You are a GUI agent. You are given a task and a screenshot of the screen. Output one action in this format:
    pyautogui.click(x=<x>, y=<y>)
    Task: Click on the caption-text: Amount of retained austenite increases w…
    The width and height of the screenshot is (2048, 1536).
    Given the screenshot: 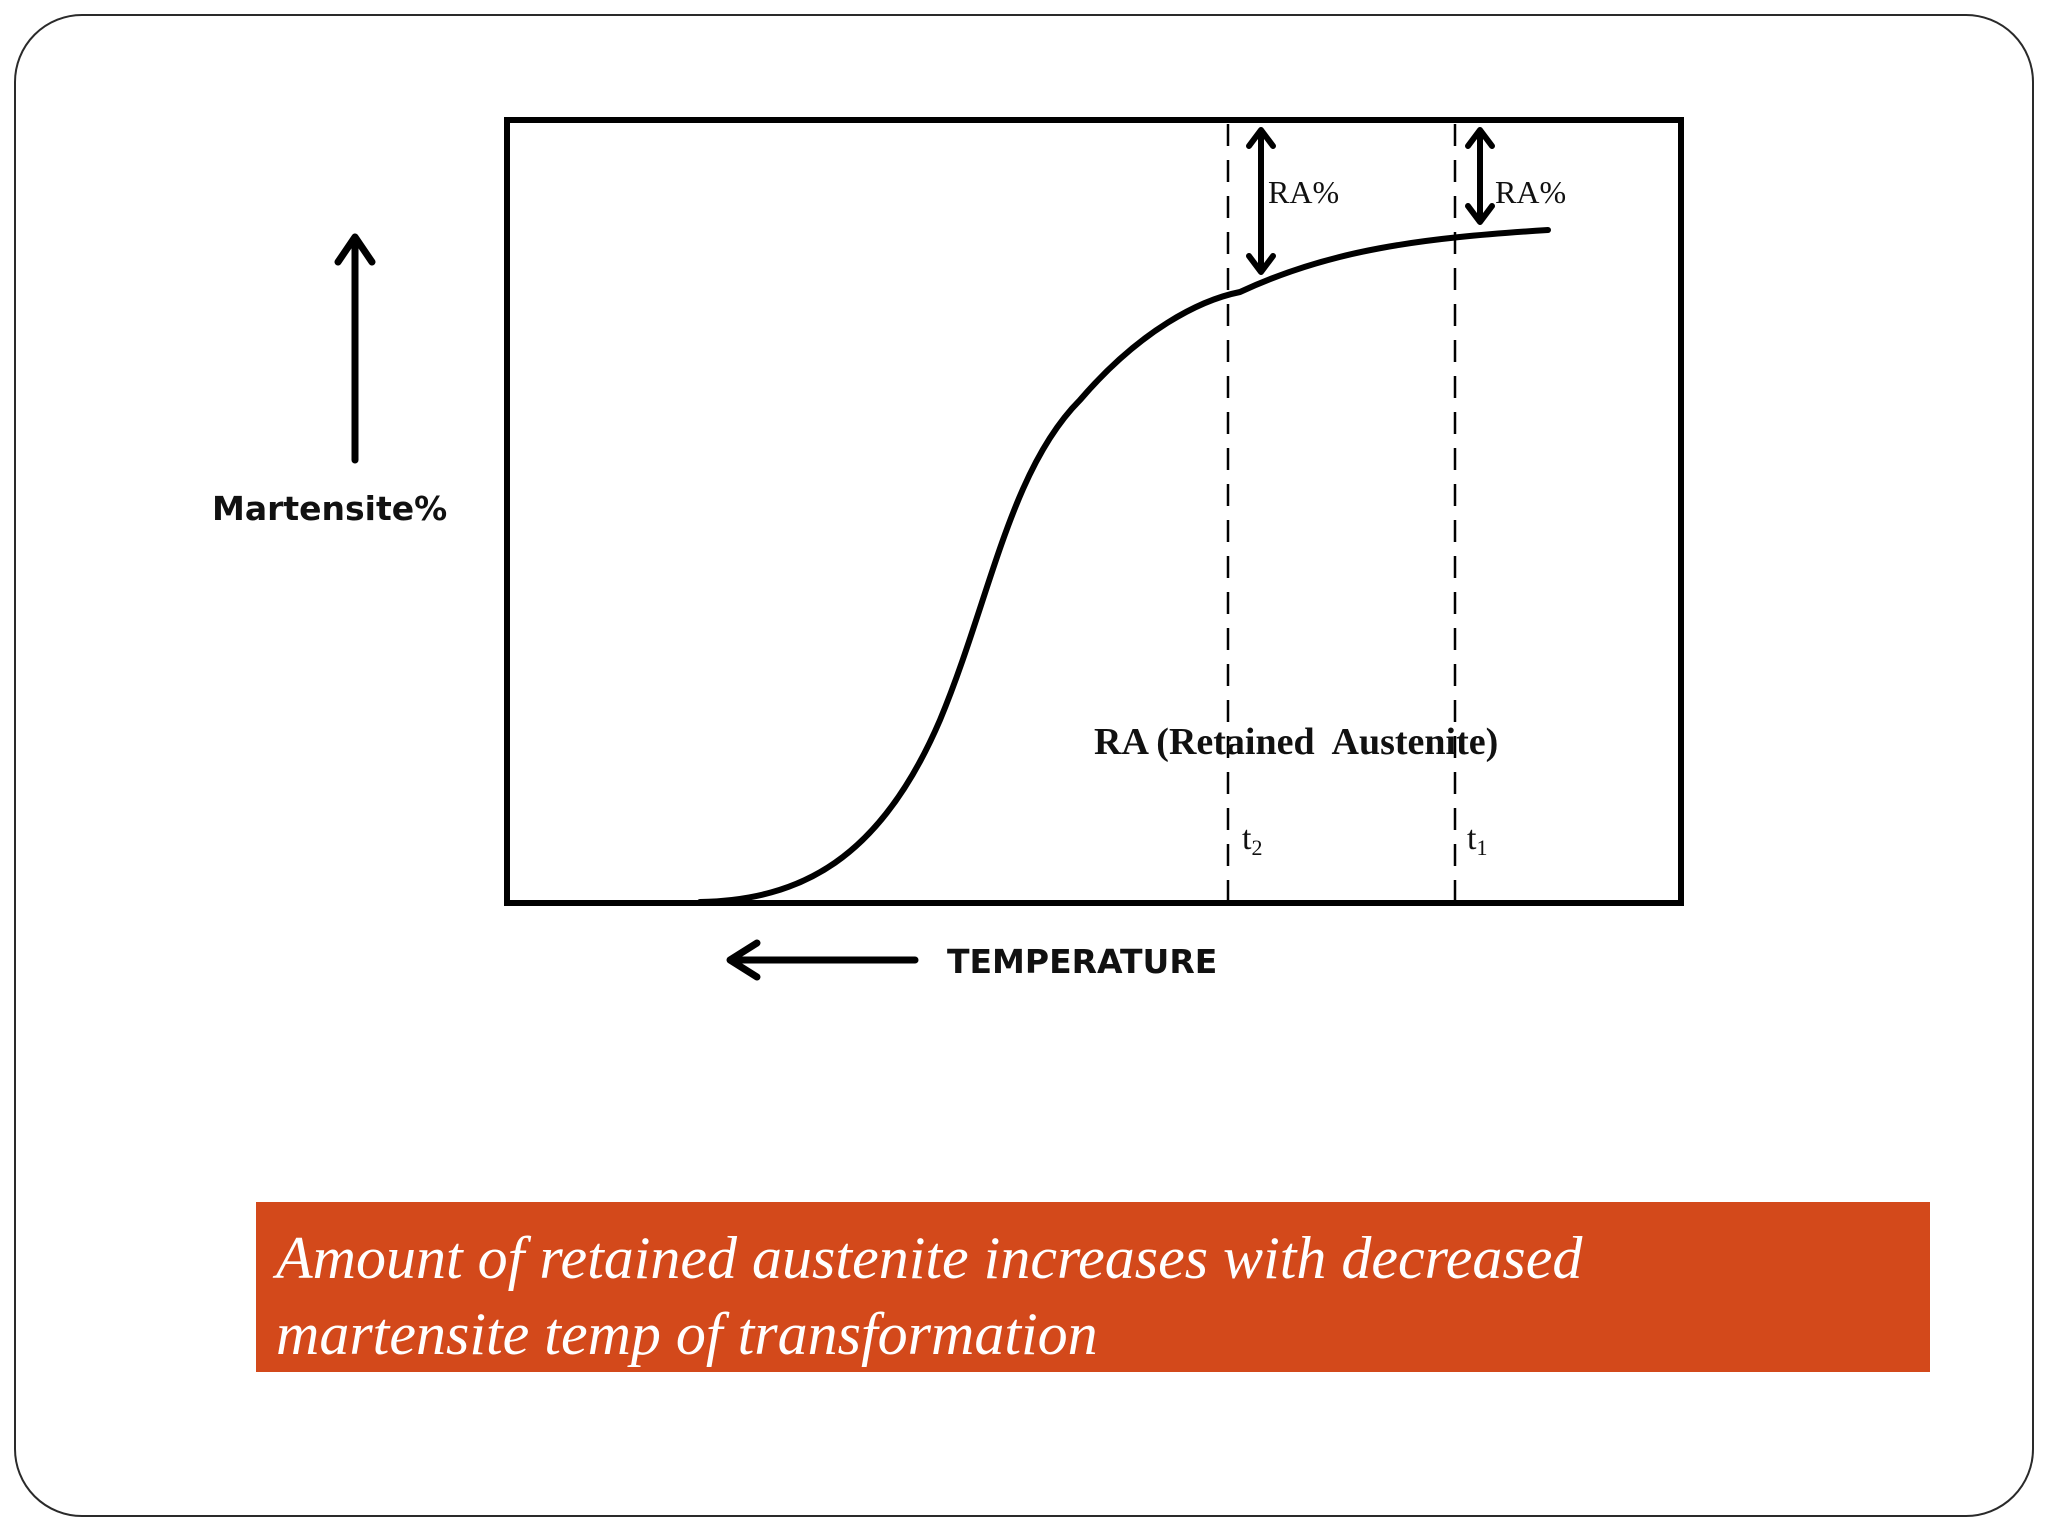 What is the action you would take?
    pyautogui.click(x=1093, y=1296)
    